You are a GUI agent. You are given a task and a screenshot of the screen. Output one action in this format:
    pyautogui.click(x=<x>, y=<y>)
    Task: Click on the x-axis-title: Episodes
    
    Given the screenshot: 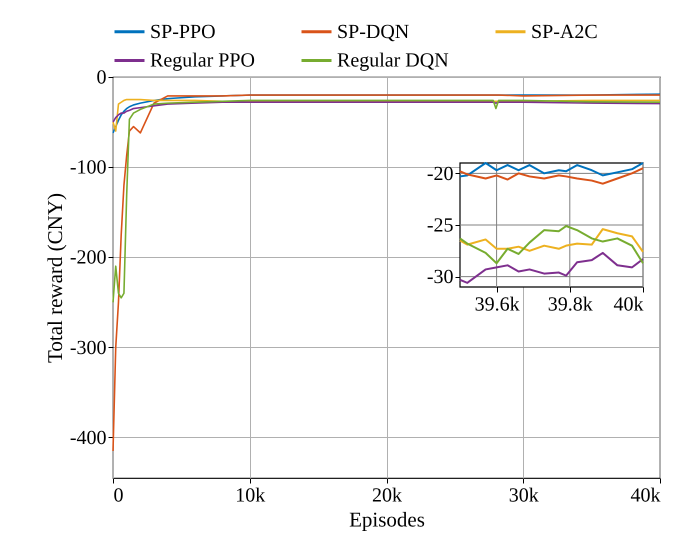 What is the action you would take?
    pyautogui.click(x=387, y=520)
    